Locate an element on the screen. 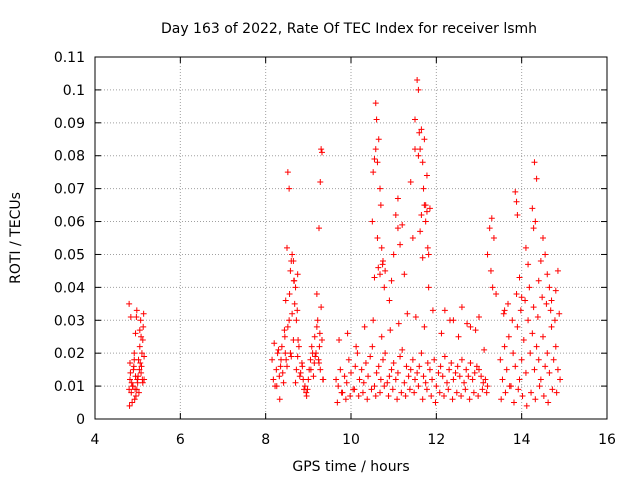  x-tick-label: 4 is located at coordinates (95, 440).